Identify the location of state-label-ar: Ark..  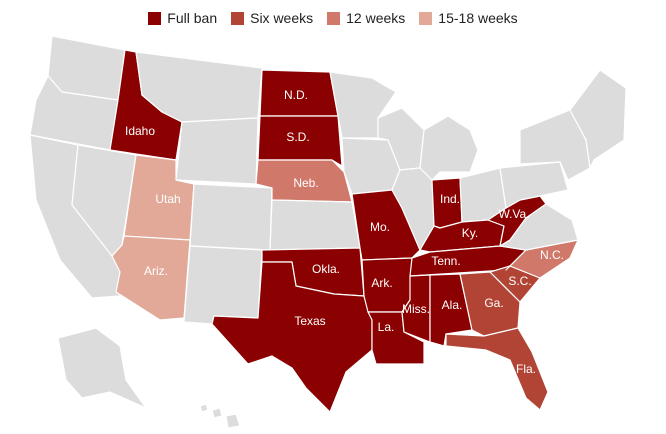
(381, 283).